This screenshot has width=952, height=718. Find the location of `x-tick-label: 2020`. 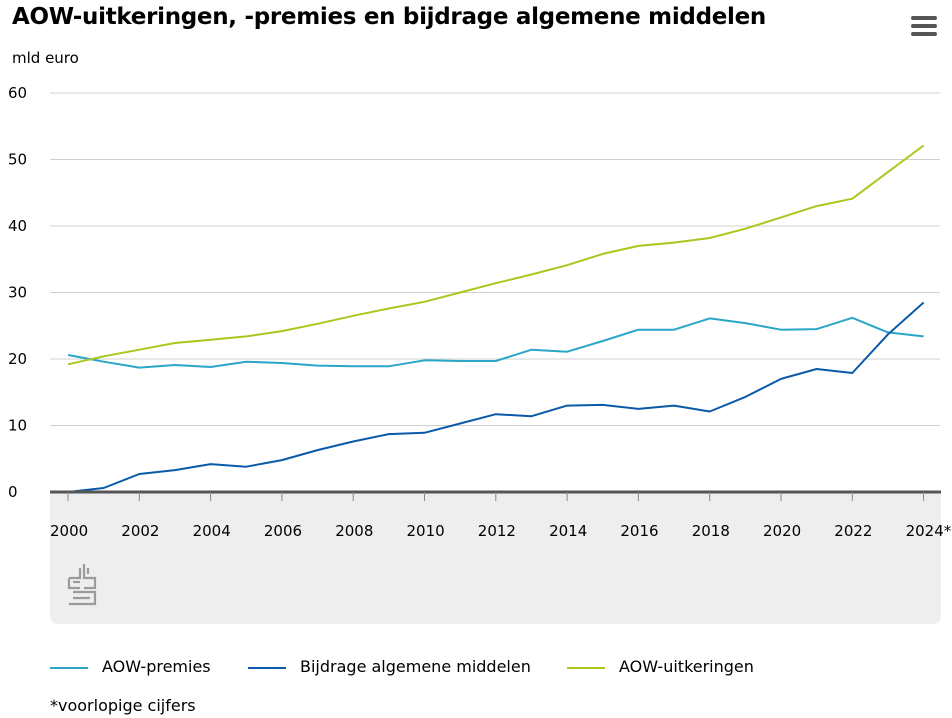

x-tick-label: 2020 is located at coordinates (782, 531).